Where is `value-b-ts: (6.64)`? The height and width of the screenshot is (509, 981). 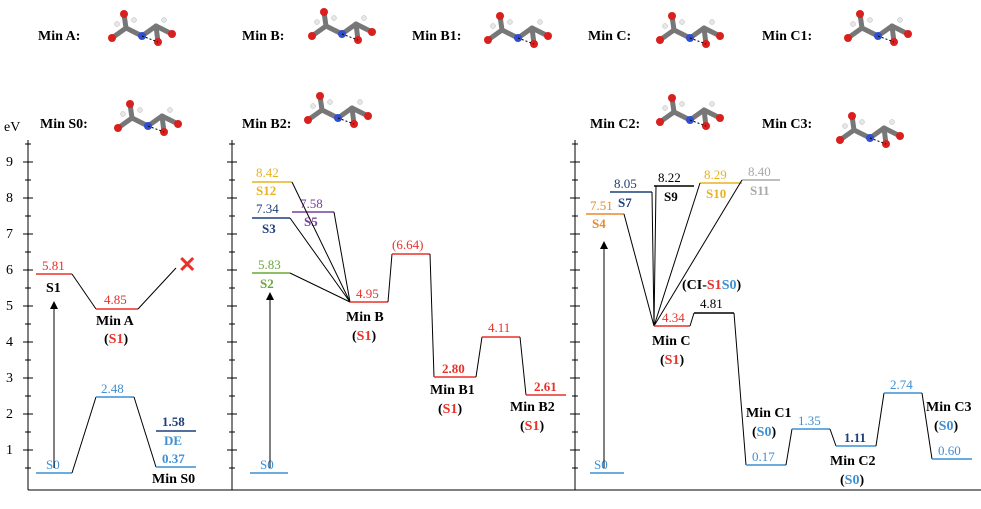 value-b-ts: (6.64) is located at coordinates (407, 244).